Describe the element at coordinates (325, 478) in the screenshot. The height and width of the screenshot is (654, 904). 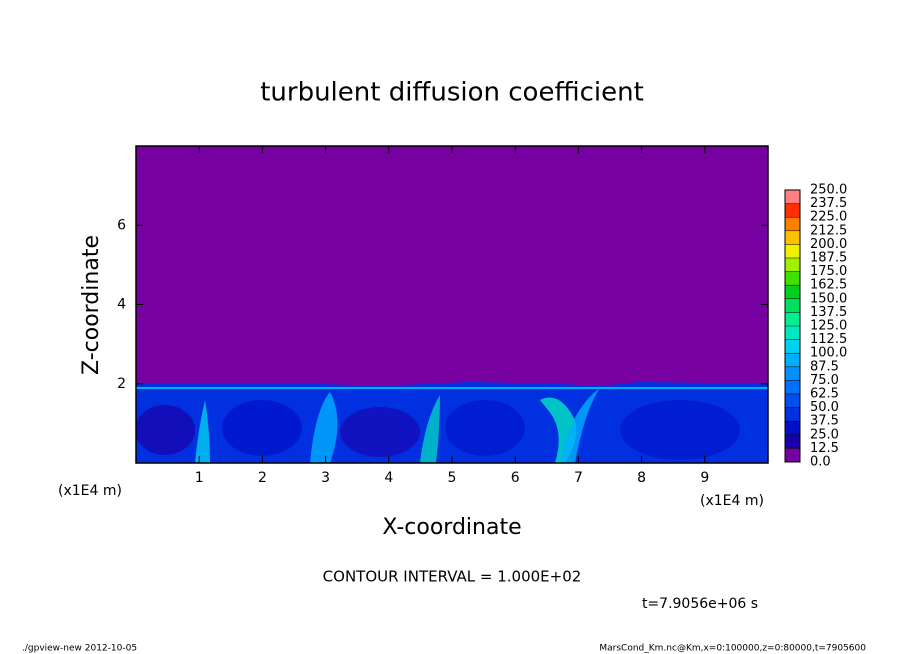
I see `x-tick-label: 3` at that location.